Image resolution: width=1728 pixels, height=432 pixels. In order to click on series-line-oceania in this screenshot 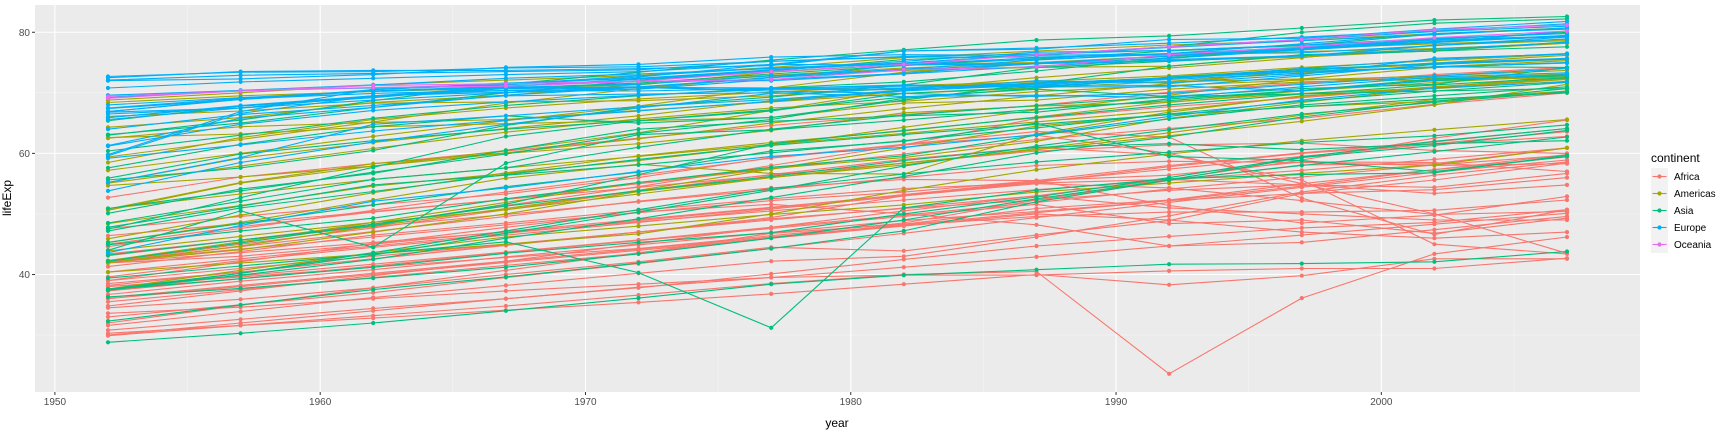, I will do `click(837, 64)`.